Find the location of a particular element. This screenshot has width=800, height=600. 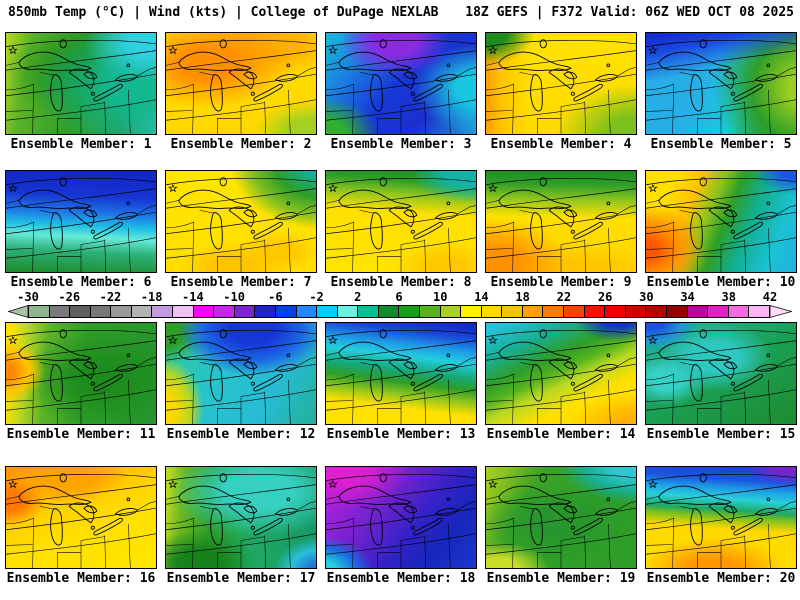

ensemble-member-label-15: Ensemble Member: 15 is located at coordinates (721, 434).